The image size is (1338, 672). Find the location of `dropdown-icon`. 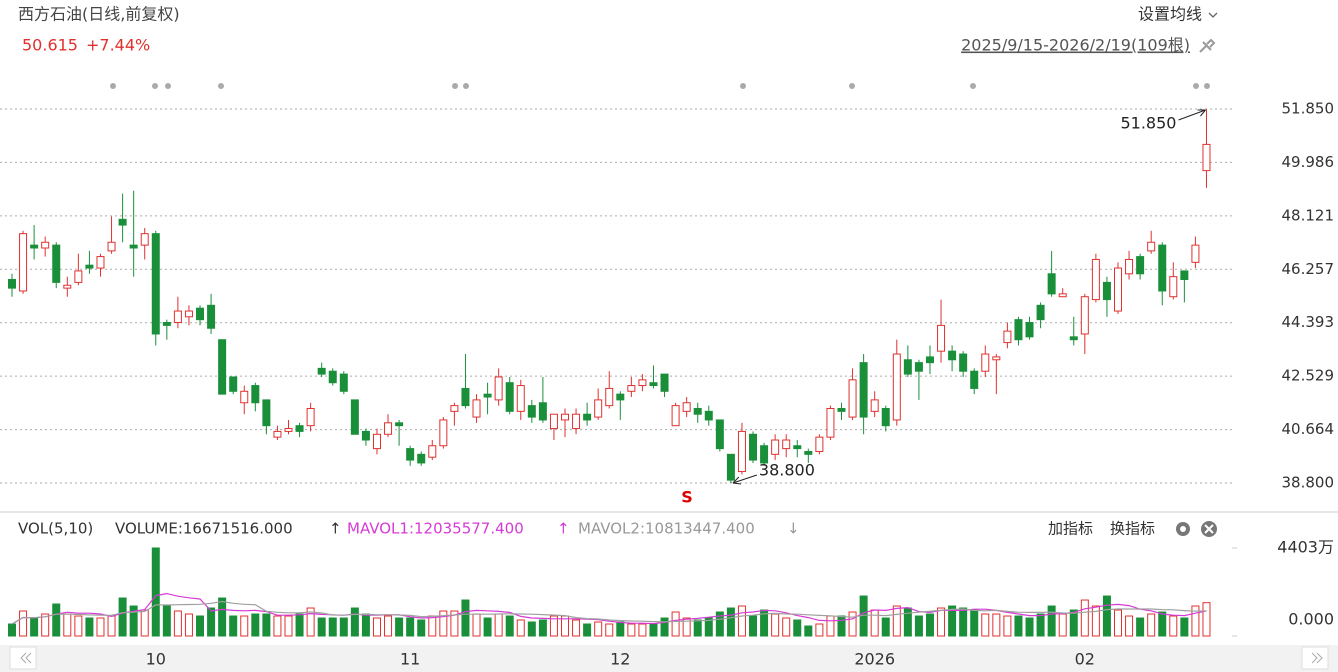

dropdown-icon is located at coordinates (1213, 15).